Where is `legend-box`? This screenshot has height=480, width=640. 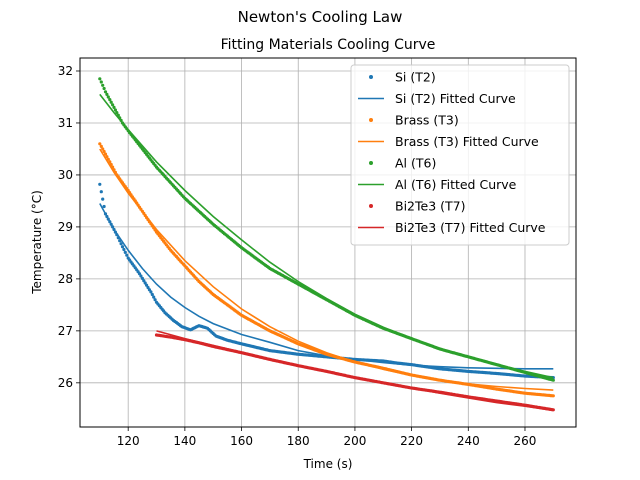 legend-box is located at coordinates (460, 155).